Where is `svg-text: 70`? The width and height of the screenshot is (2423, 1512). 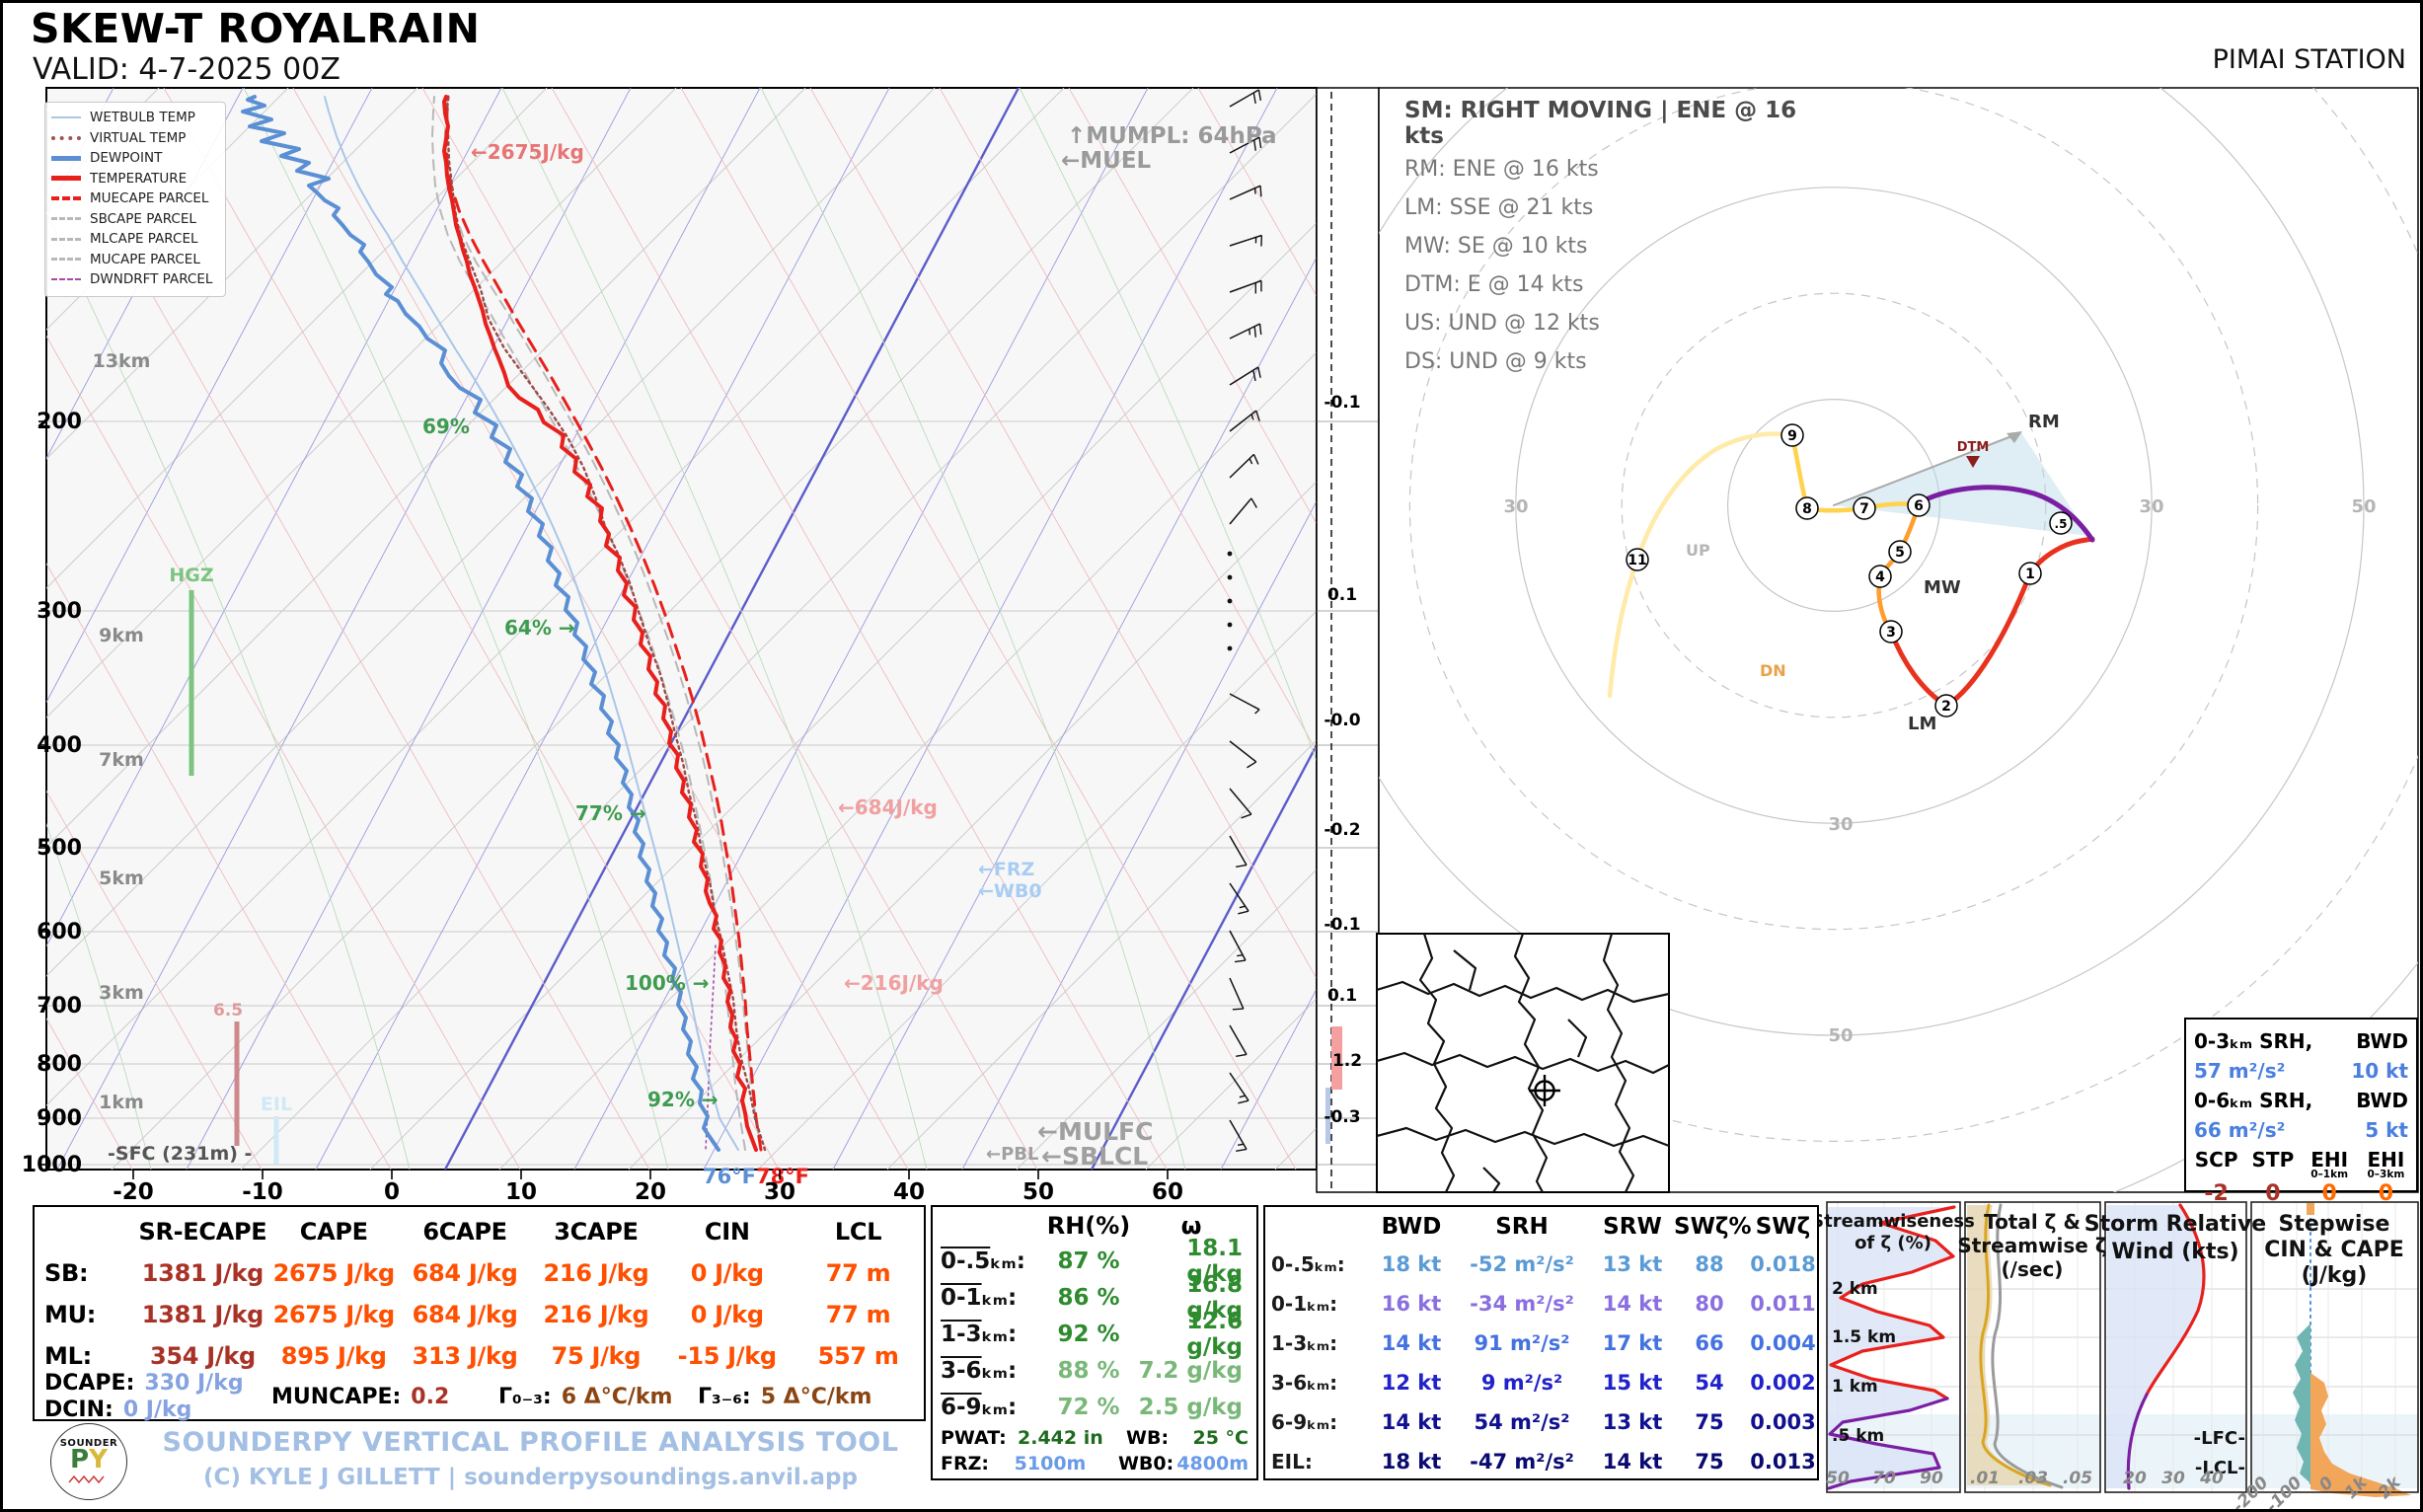 svg-text: 70 is located at coordinates (1884, 1479).